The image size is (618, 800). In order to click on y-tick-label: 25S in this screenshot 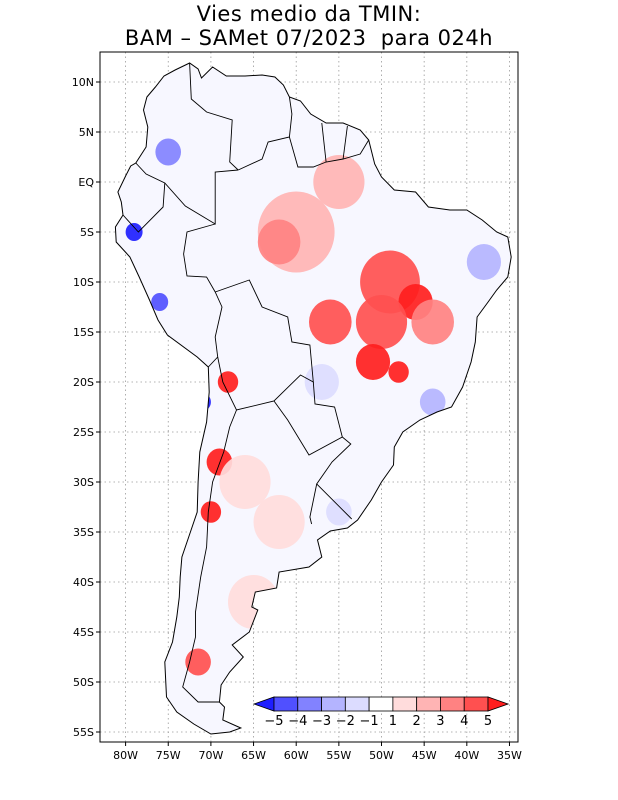, I will do `click(83, 432)`.